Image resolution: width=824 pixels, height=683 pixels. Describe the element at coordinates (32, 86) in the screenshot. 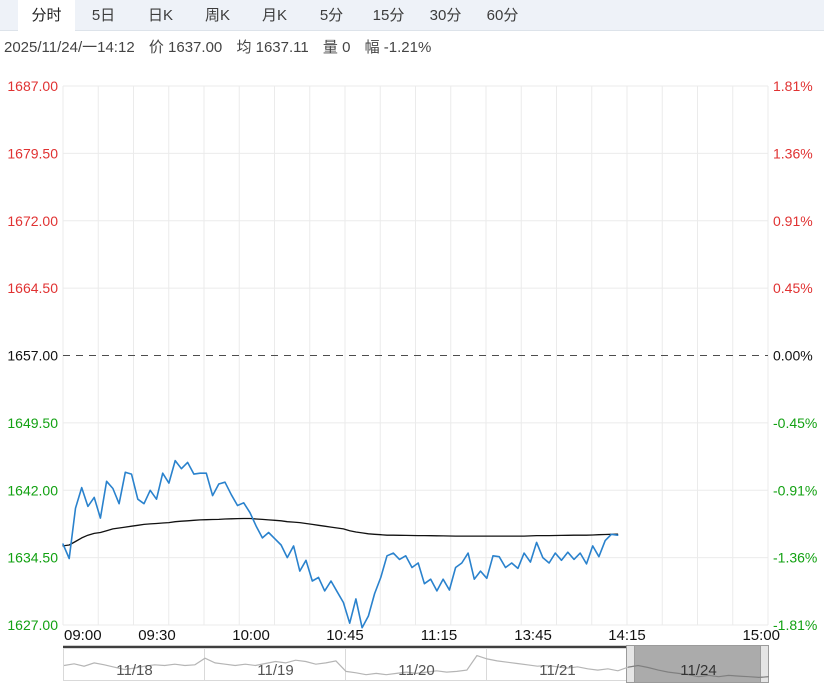

I see `y-left-tick: 1687.00` at that location.